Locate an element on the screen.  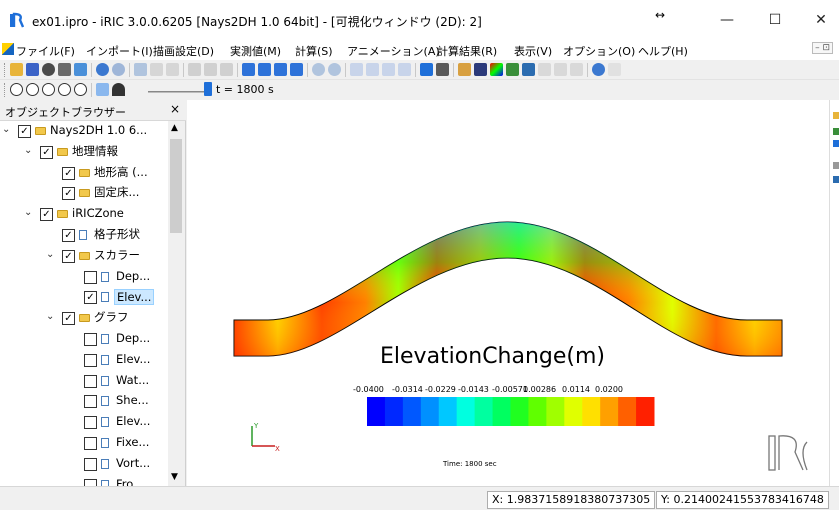
color-icon is located at coordinates (836, 143).